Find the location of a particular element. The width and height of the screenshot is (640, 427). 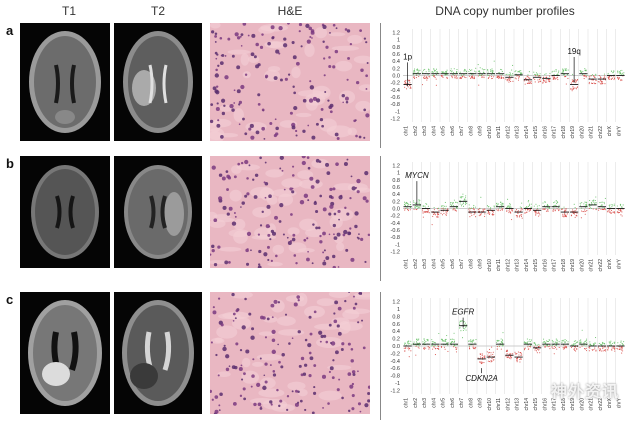

chromosome-label: chr9 is located at coordinates (481, 403).